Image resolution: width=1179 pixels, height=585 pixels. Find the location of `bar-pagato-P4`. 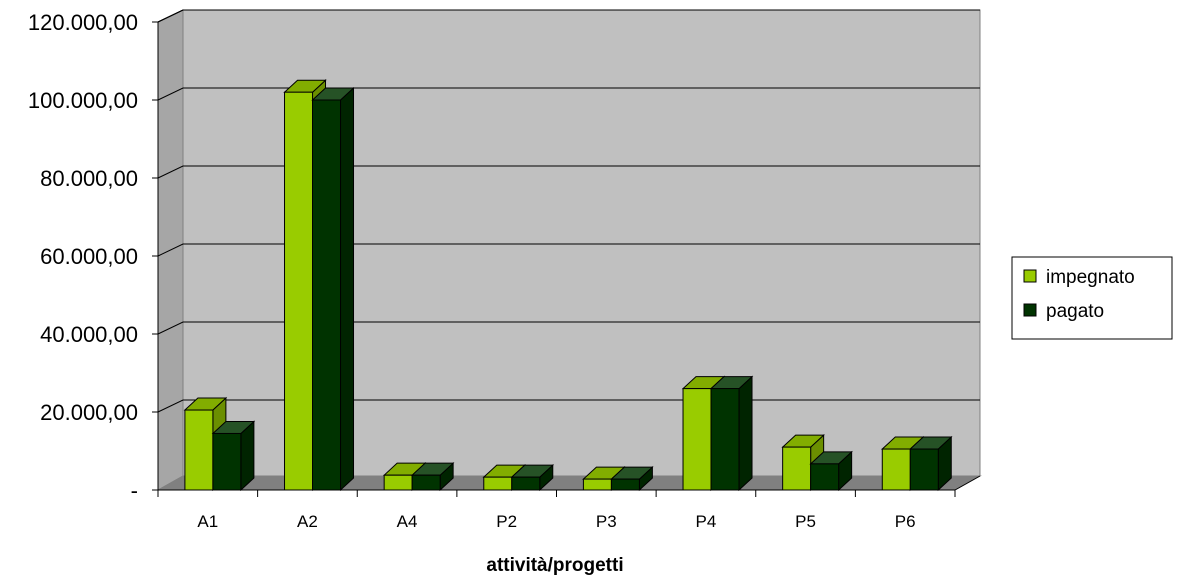

bar-pagato-P4 is located at coordinates (731, 433).